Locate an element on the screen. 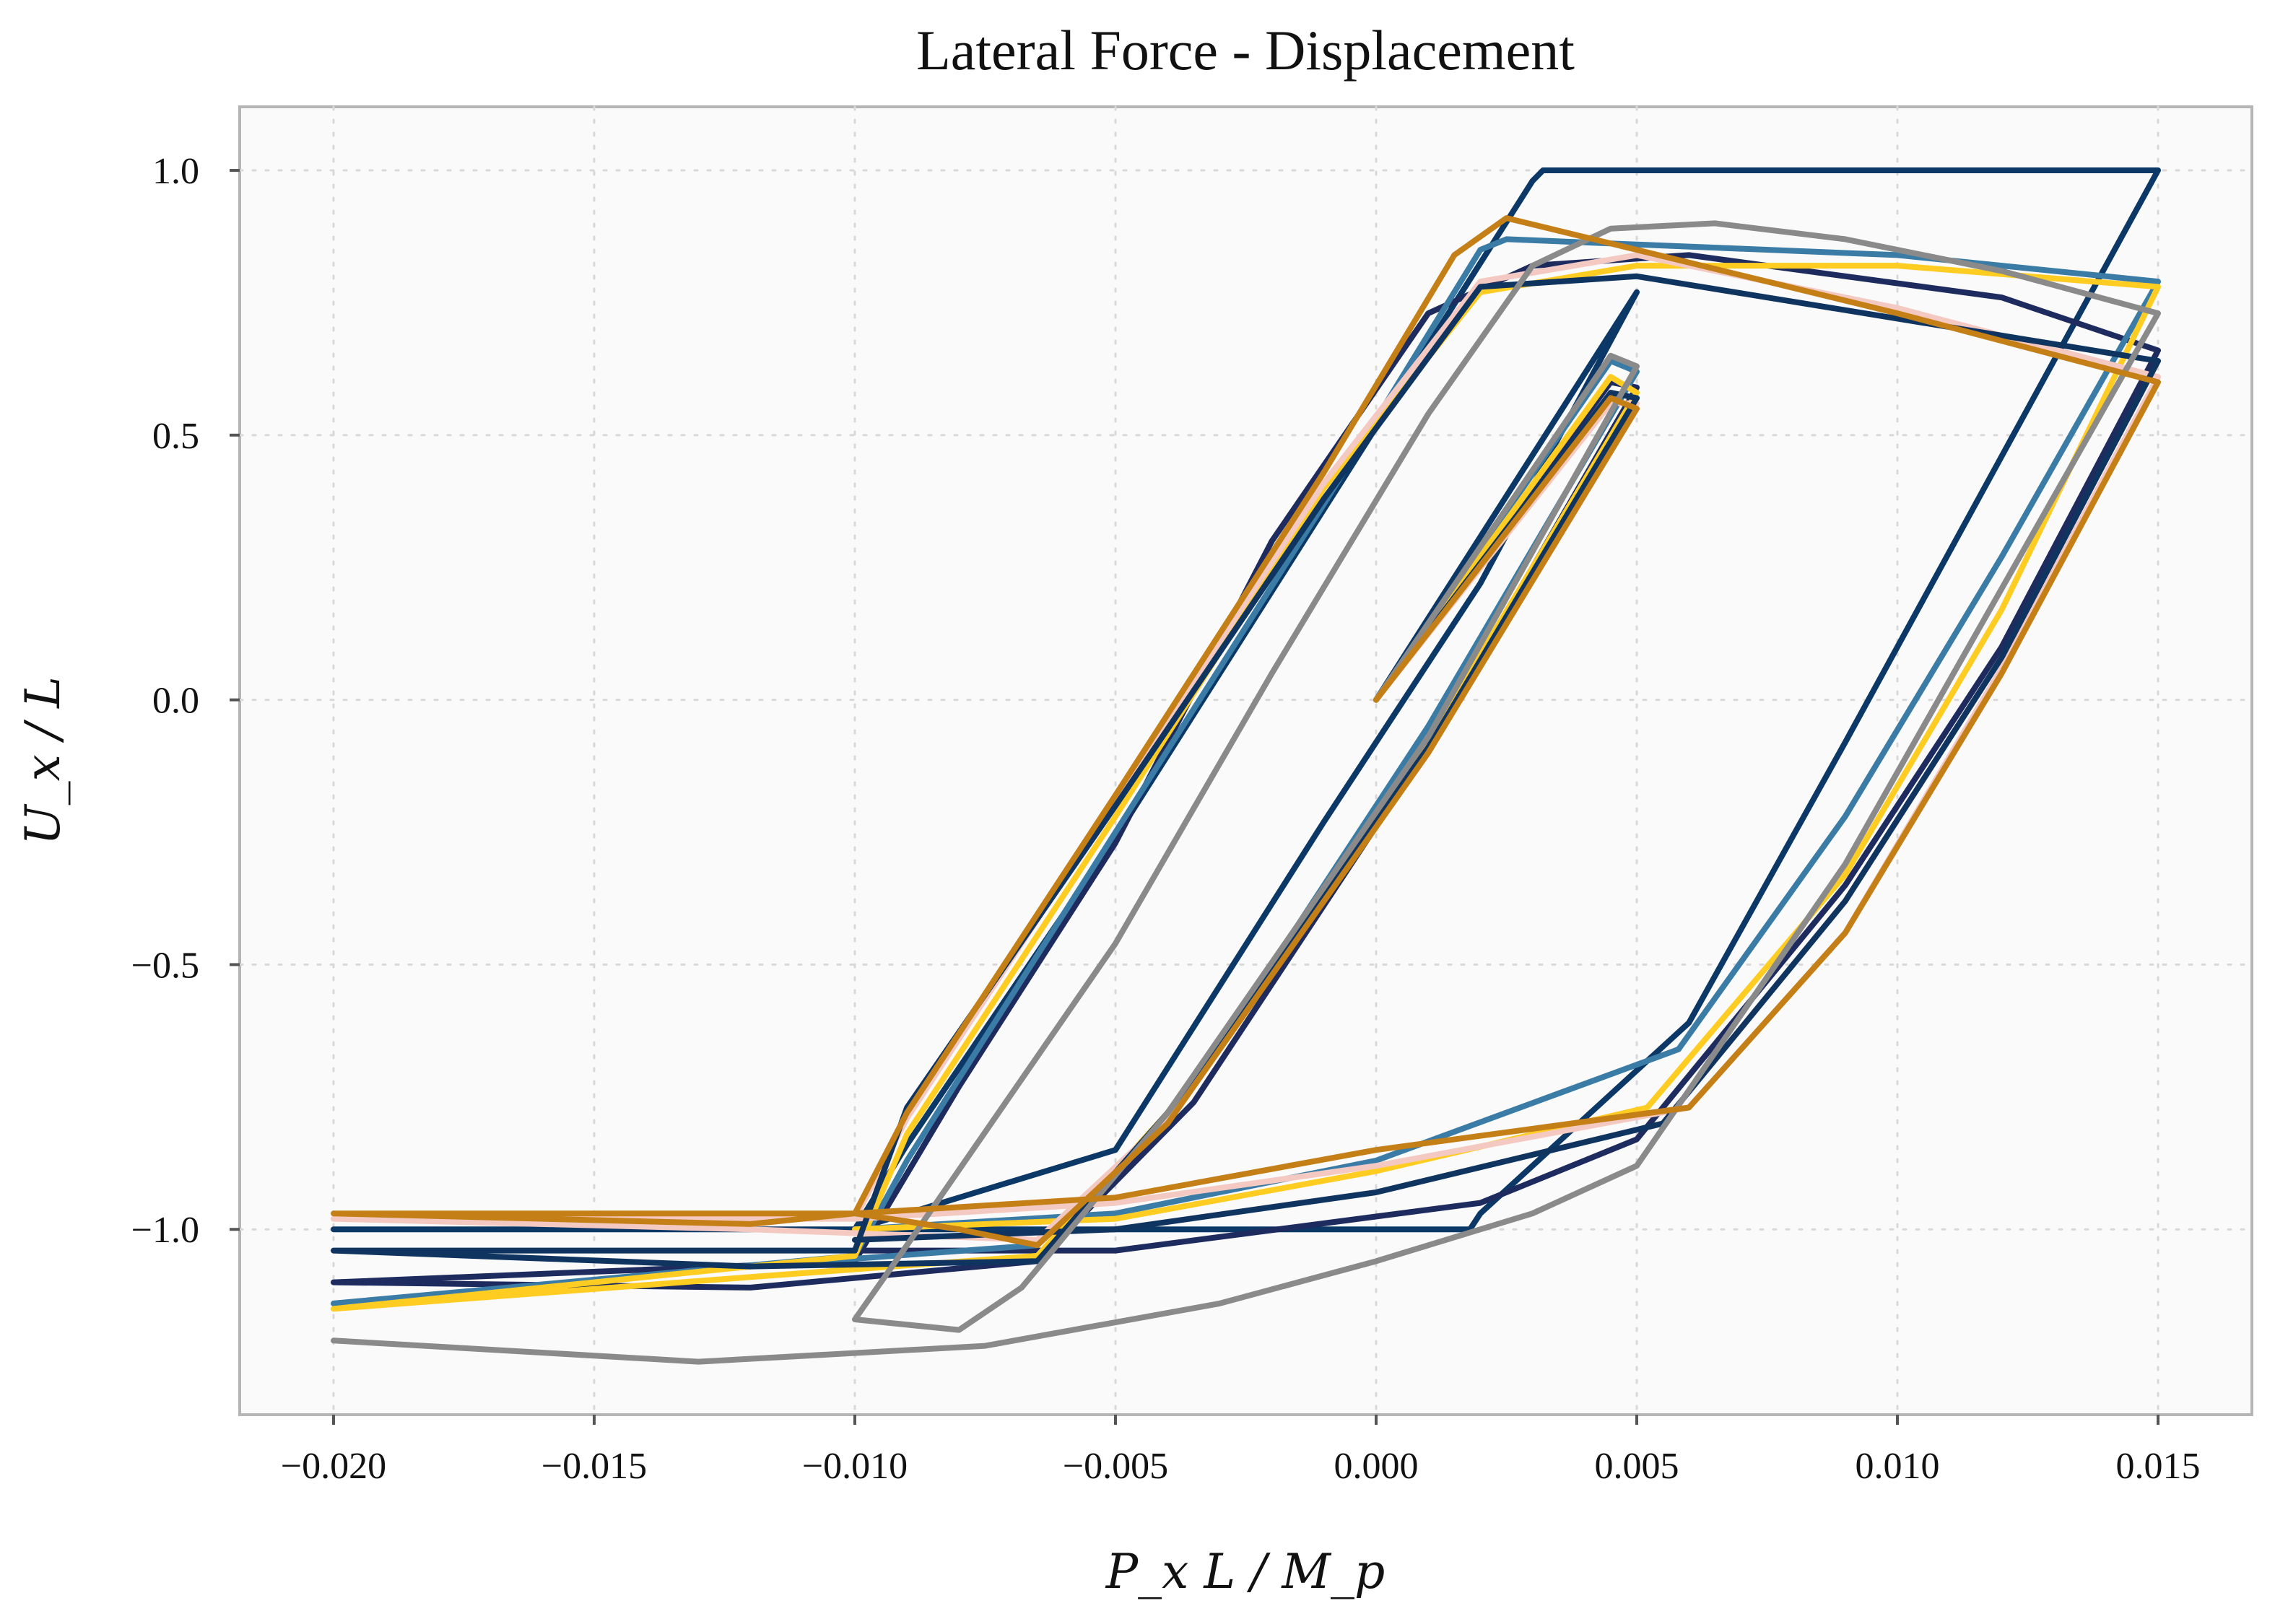  y-axis-ticks: −1.0 −0.5 0.0 0.5 1.0 is located at coordinates (185, 701).